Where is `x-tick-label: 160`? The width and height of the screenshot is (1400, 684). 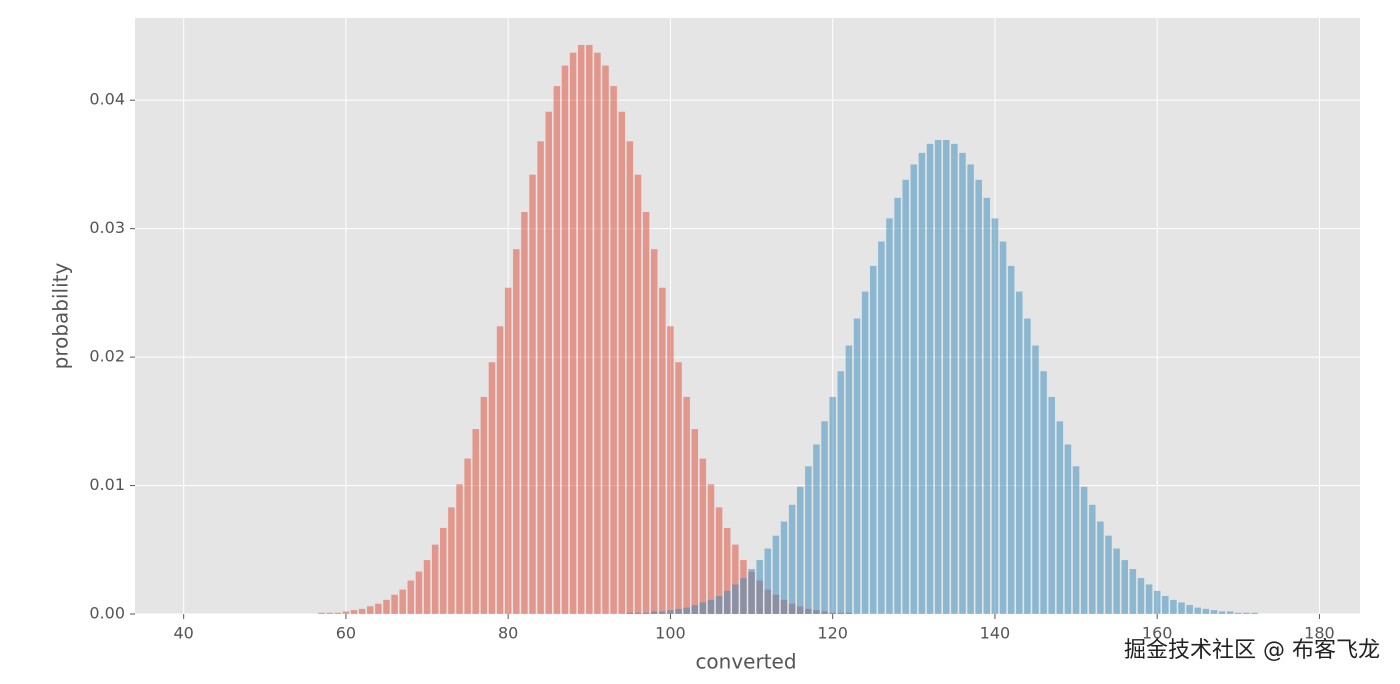 x-tick-label: 160 is located at coordinates (1157, 633).